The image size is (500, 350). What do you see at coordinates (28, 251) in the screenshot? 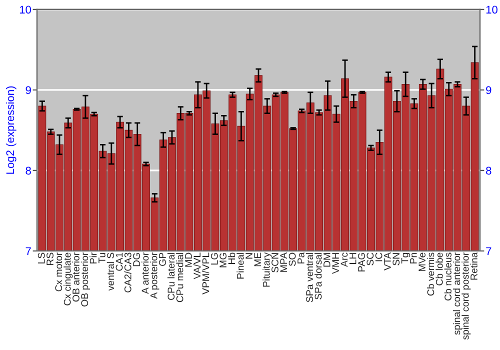
I see `y-tick-label: 7` at bounding box center [28, 251].